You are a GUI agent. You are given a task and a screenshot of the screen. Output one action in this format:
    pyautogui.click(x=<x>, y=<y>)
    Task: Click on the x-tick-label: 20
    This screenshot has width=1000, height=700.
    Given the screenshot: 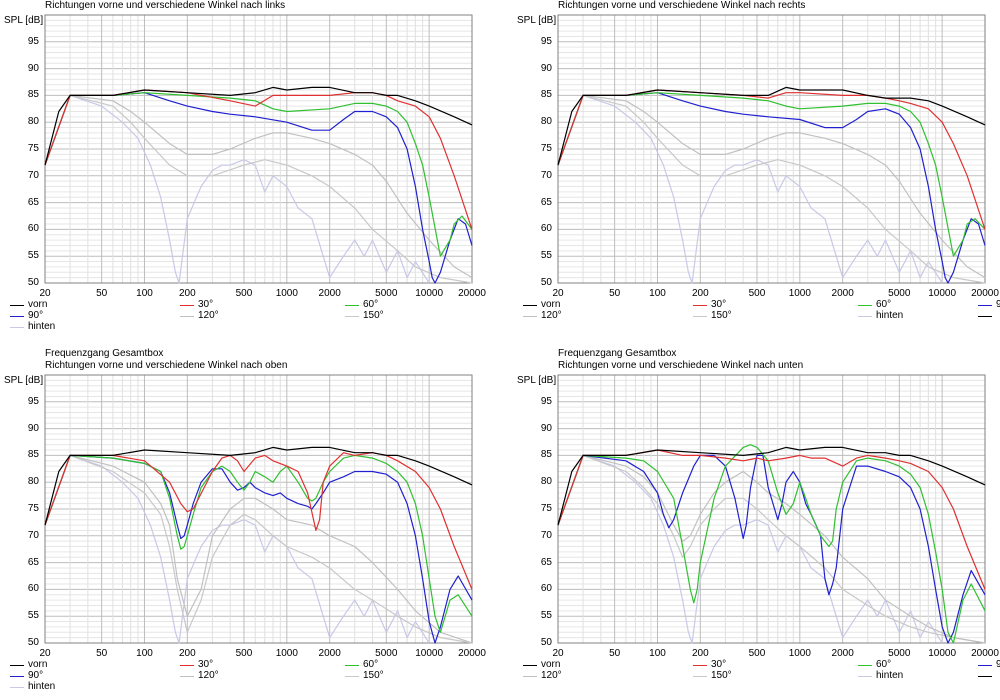 What is the action you would take?
    pyautogui.click(x=558, y=653)
    